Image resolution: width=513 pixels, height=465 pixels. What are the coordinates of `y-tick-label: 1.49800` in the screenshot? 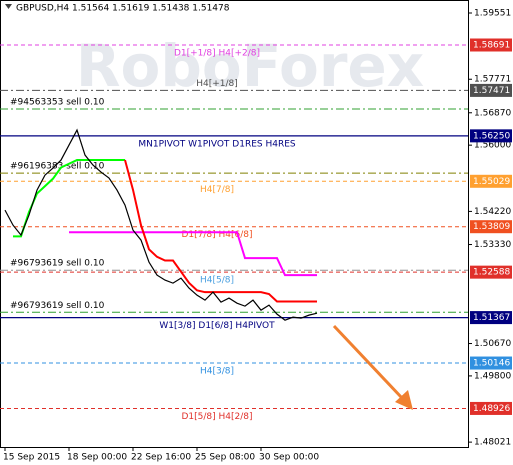 It's located at (492, 376).